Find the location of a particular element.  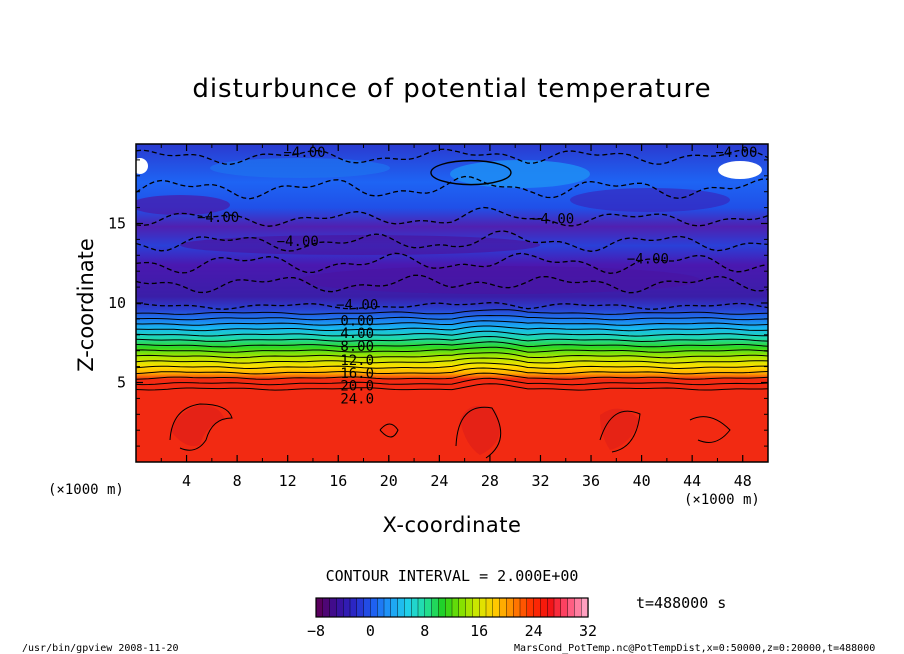

colorbar-tick-label: 32 is located at coordinates (588, 631).